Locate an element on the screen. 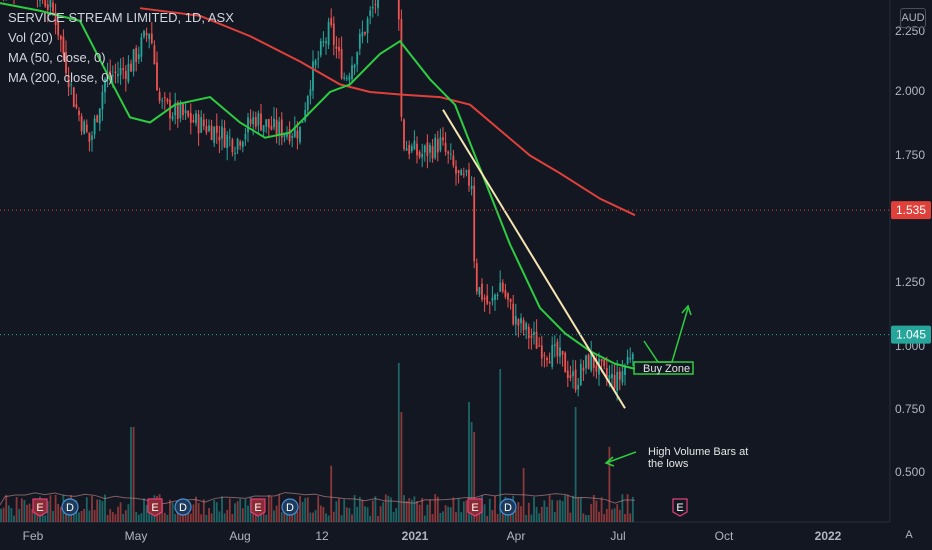 This screenshot has width=932, height=550. x-tick-label: Jul is located at coordinates (617, 536).